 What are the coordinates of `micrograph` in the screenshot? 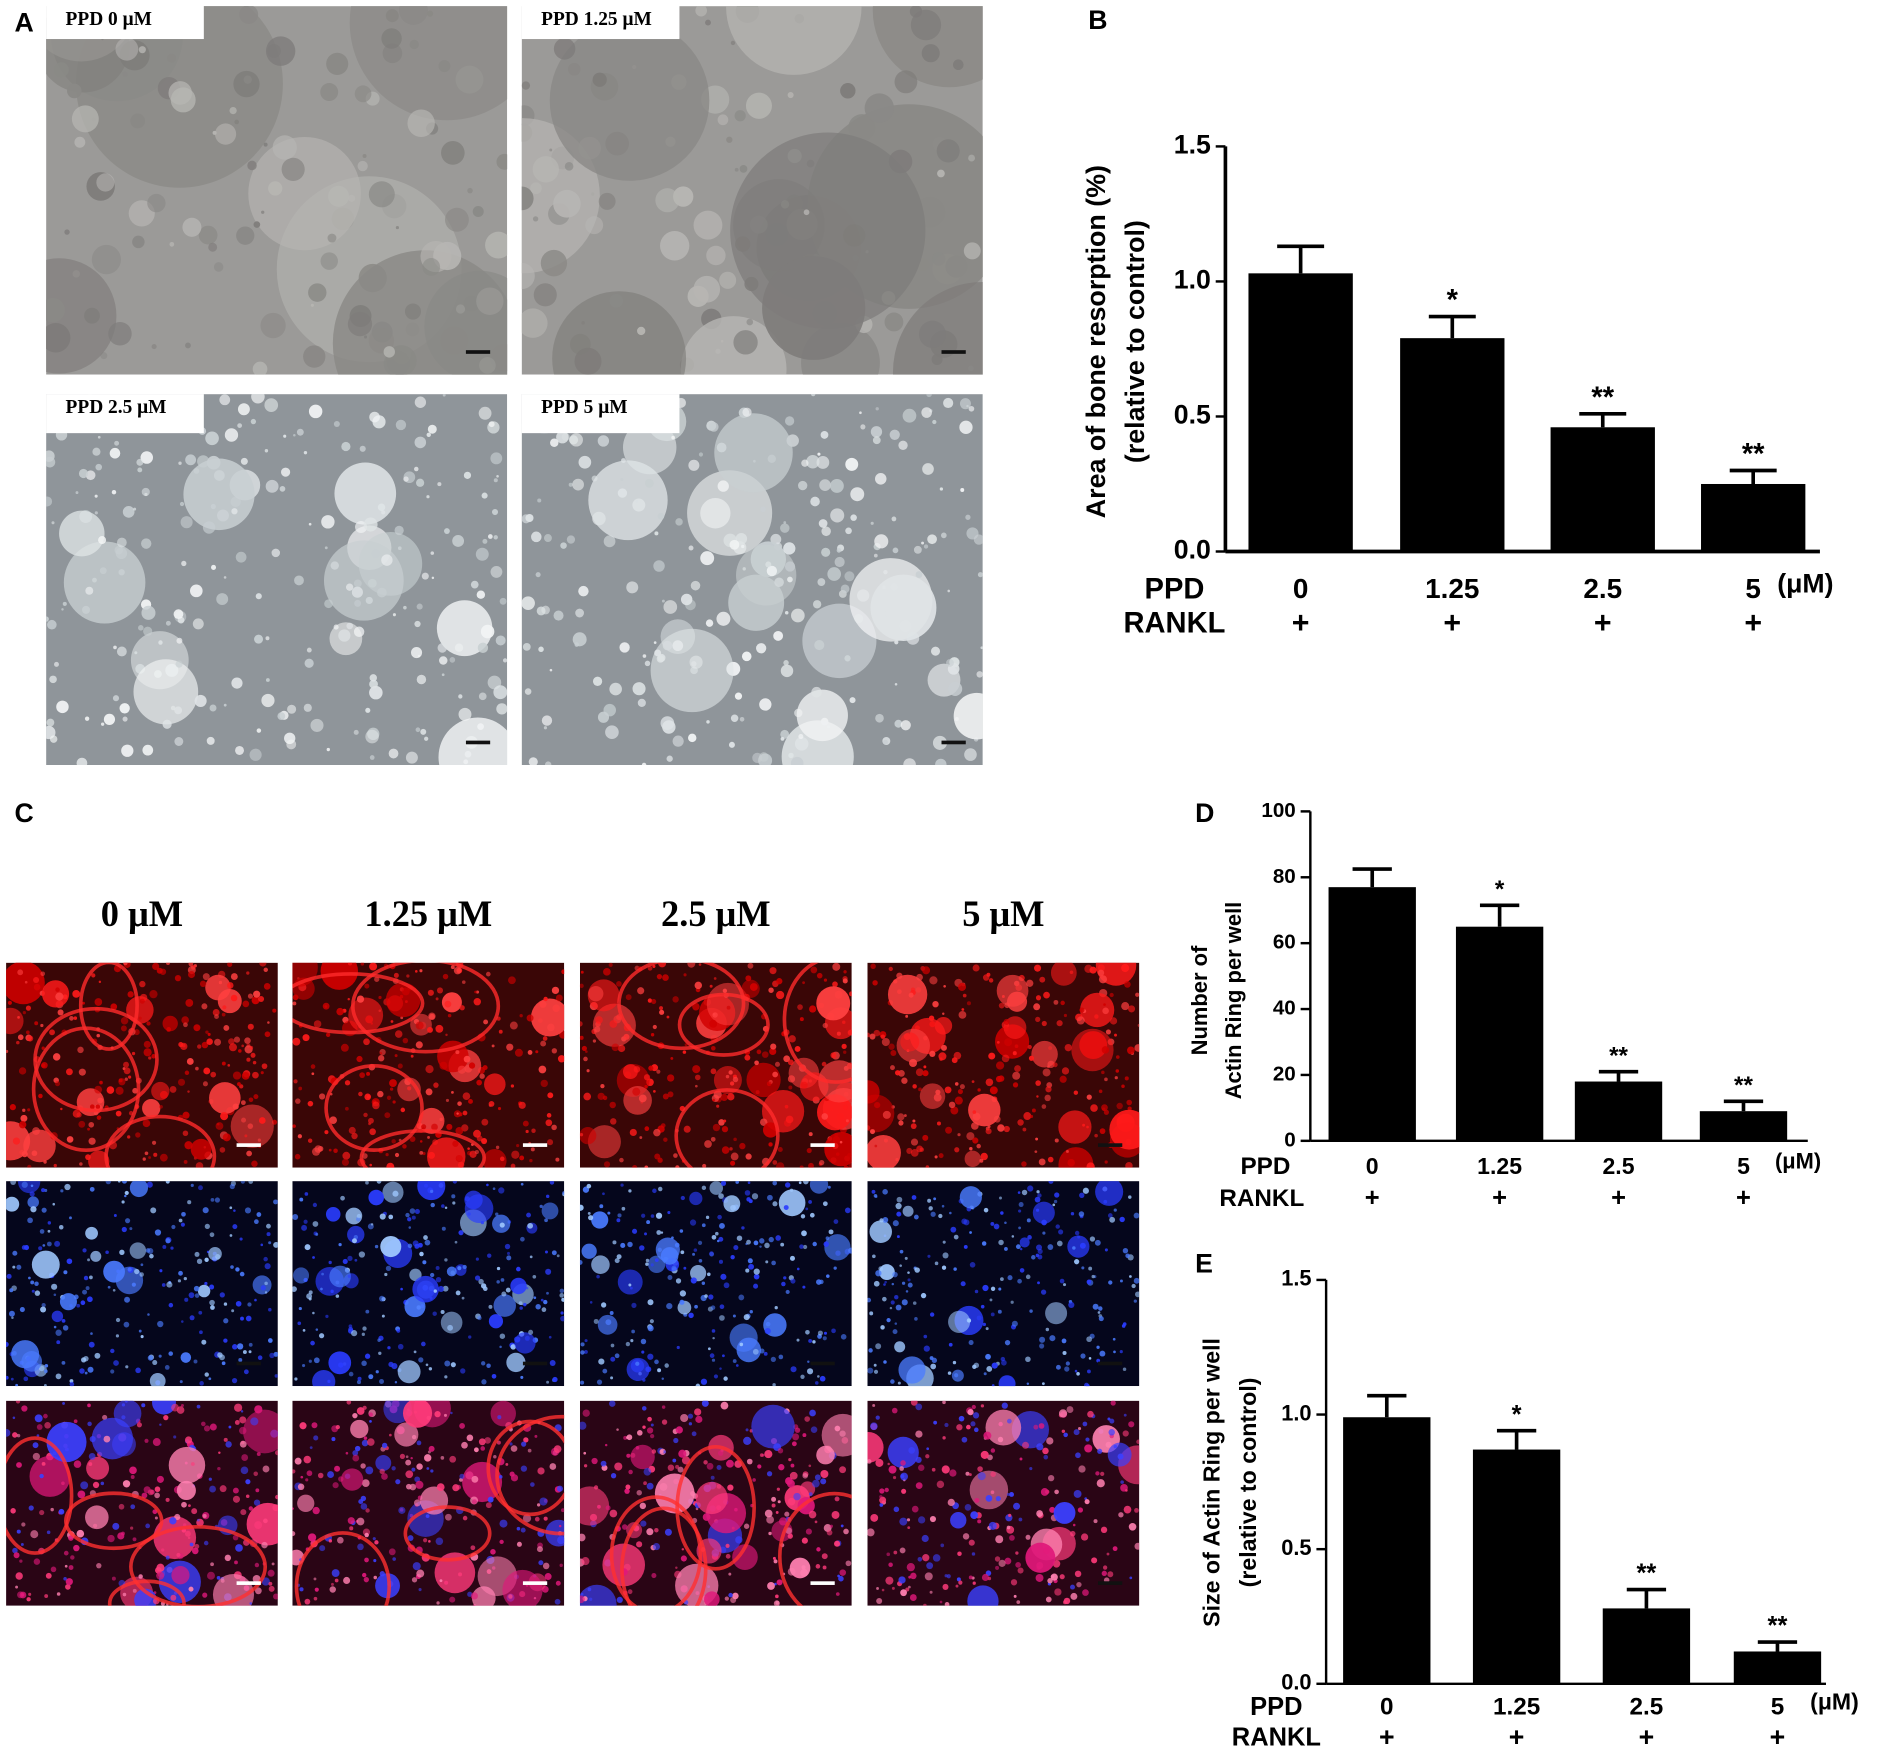 It's located at (752, 580).